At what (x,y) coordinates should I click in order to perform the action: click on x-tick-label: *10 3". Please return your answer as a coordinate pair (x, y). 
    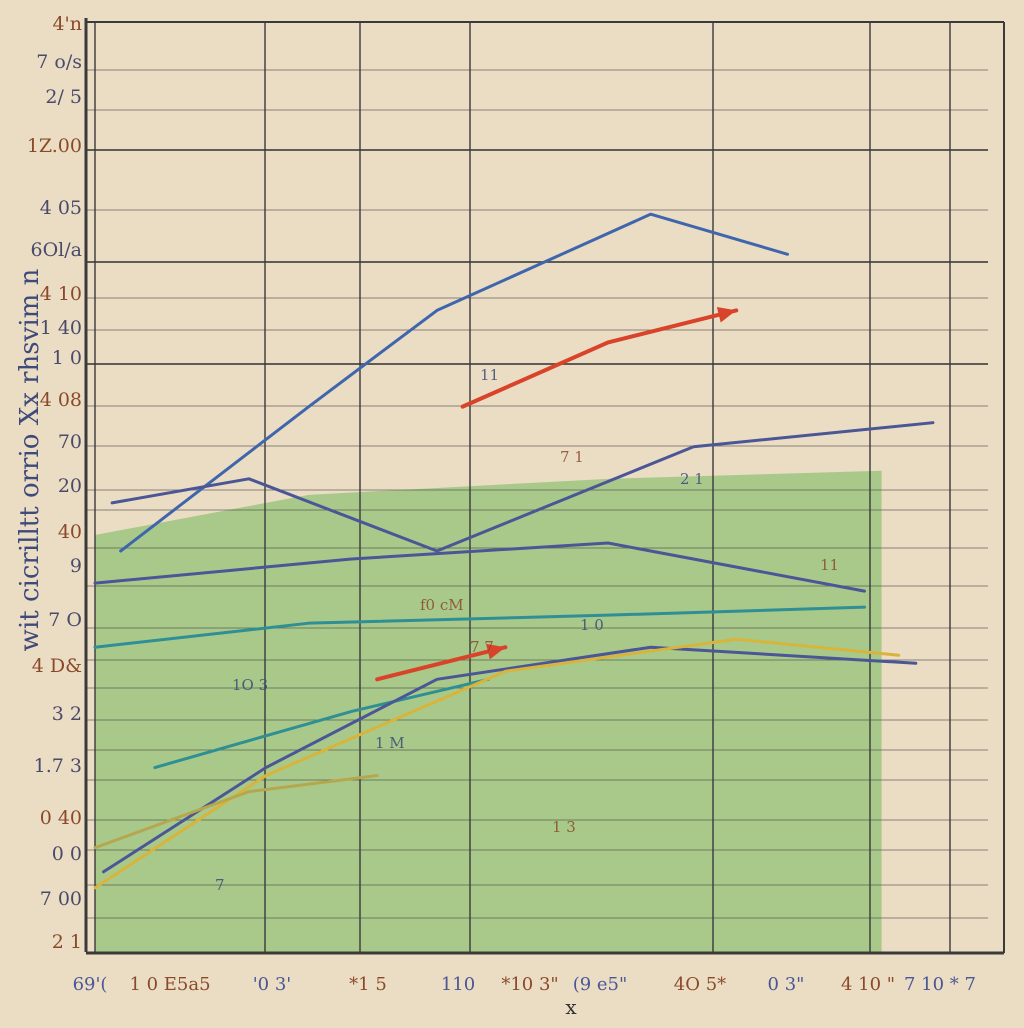
    Looking at the image, I should click on (529, 984).